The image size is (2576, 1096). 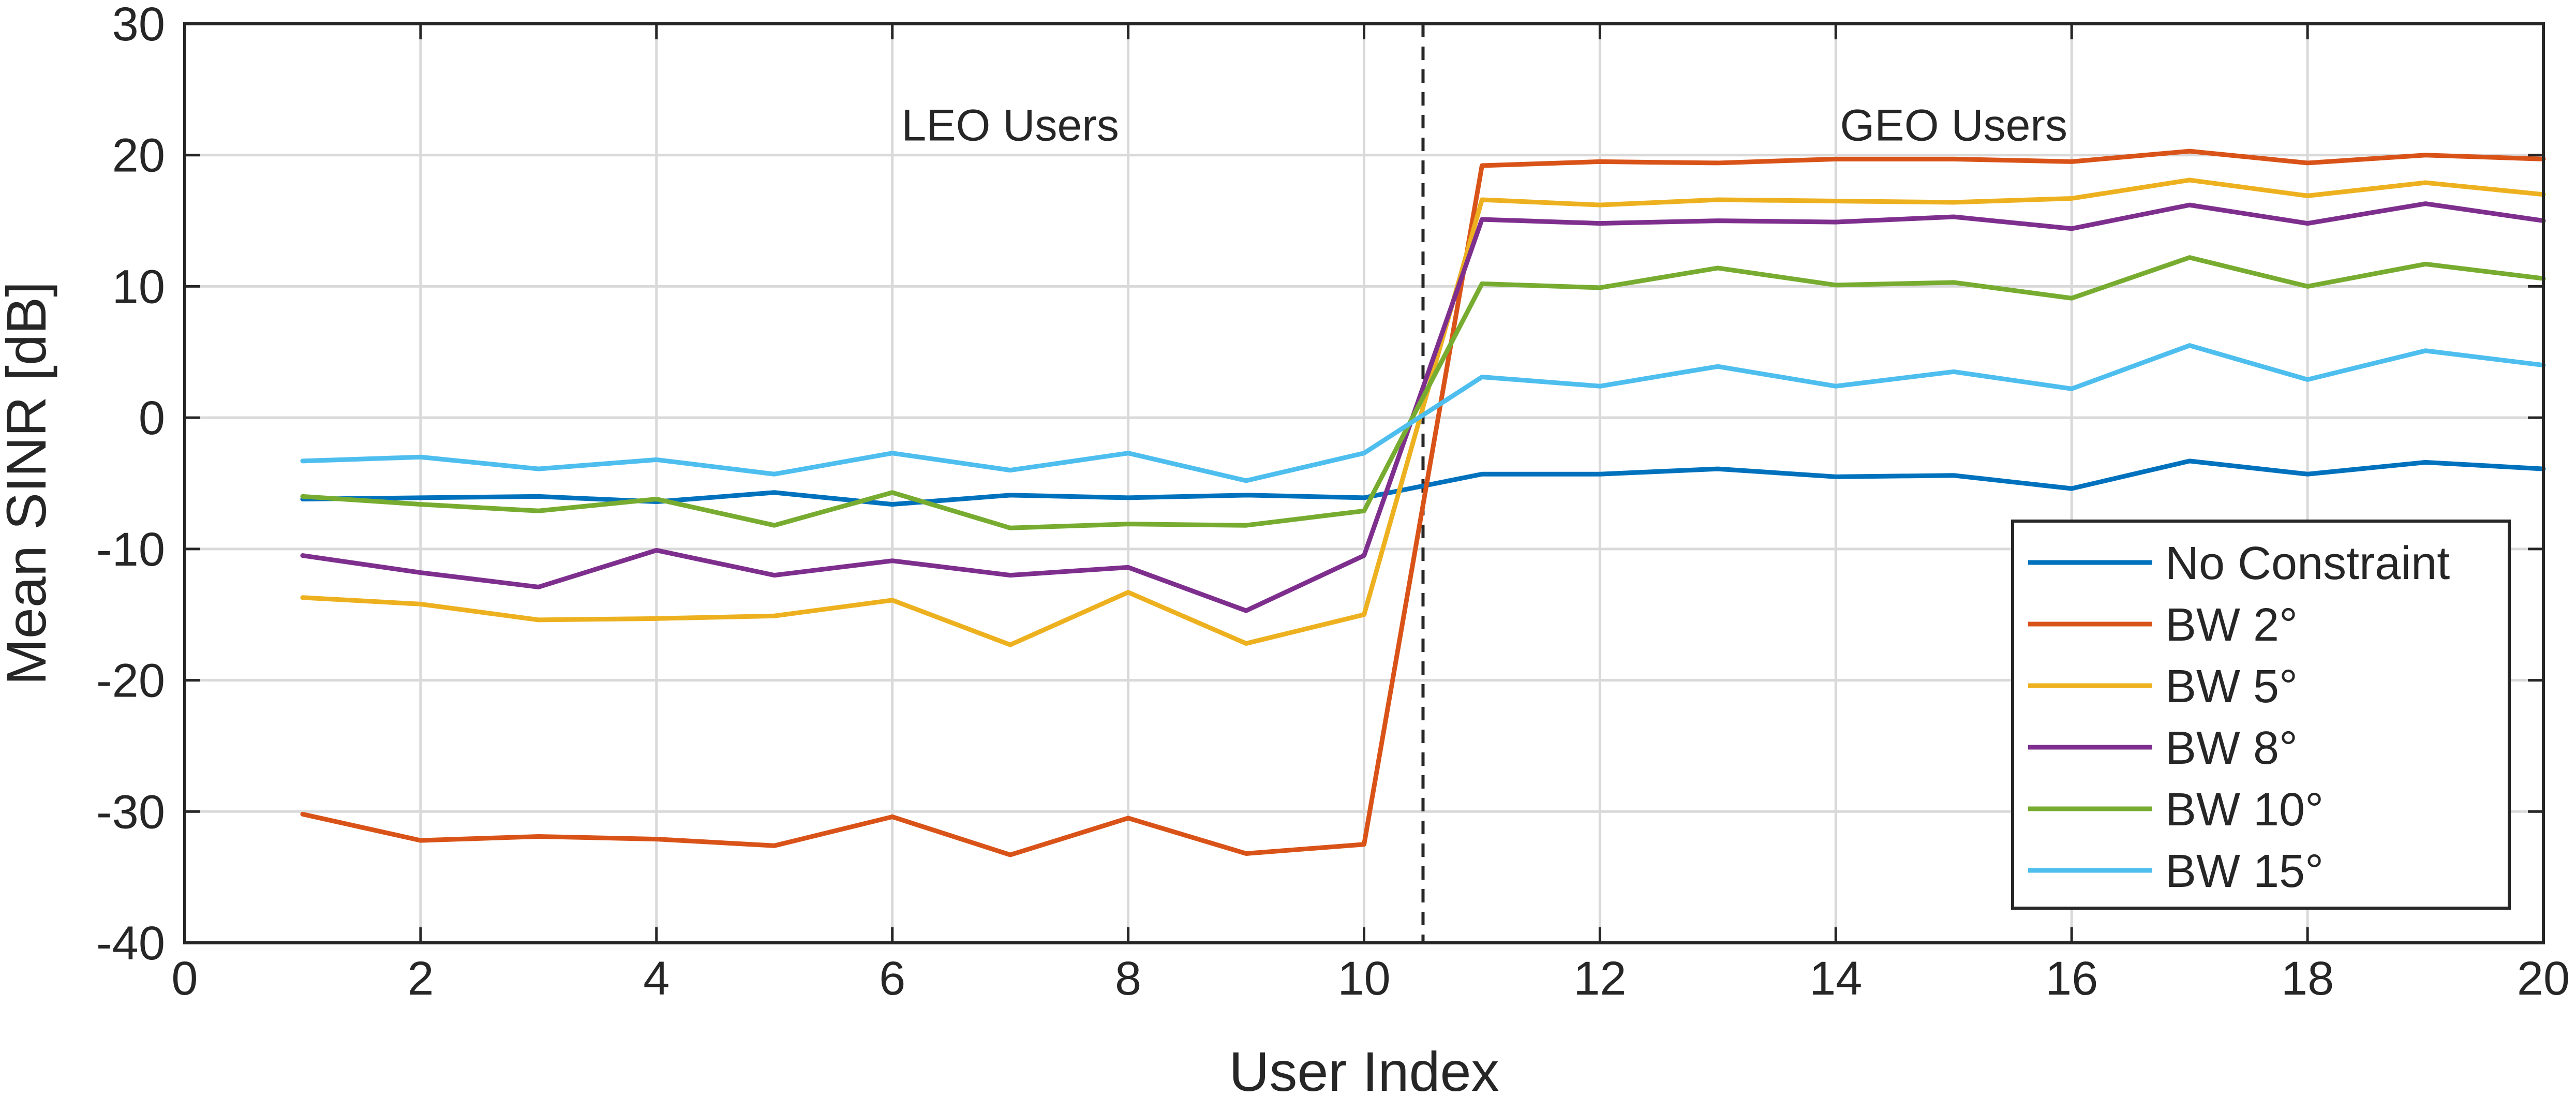 What do you see at coordinates (1128, 978) in the screenshot?
I see `x-tick-label: 8` at bounding box center [1128, 978].